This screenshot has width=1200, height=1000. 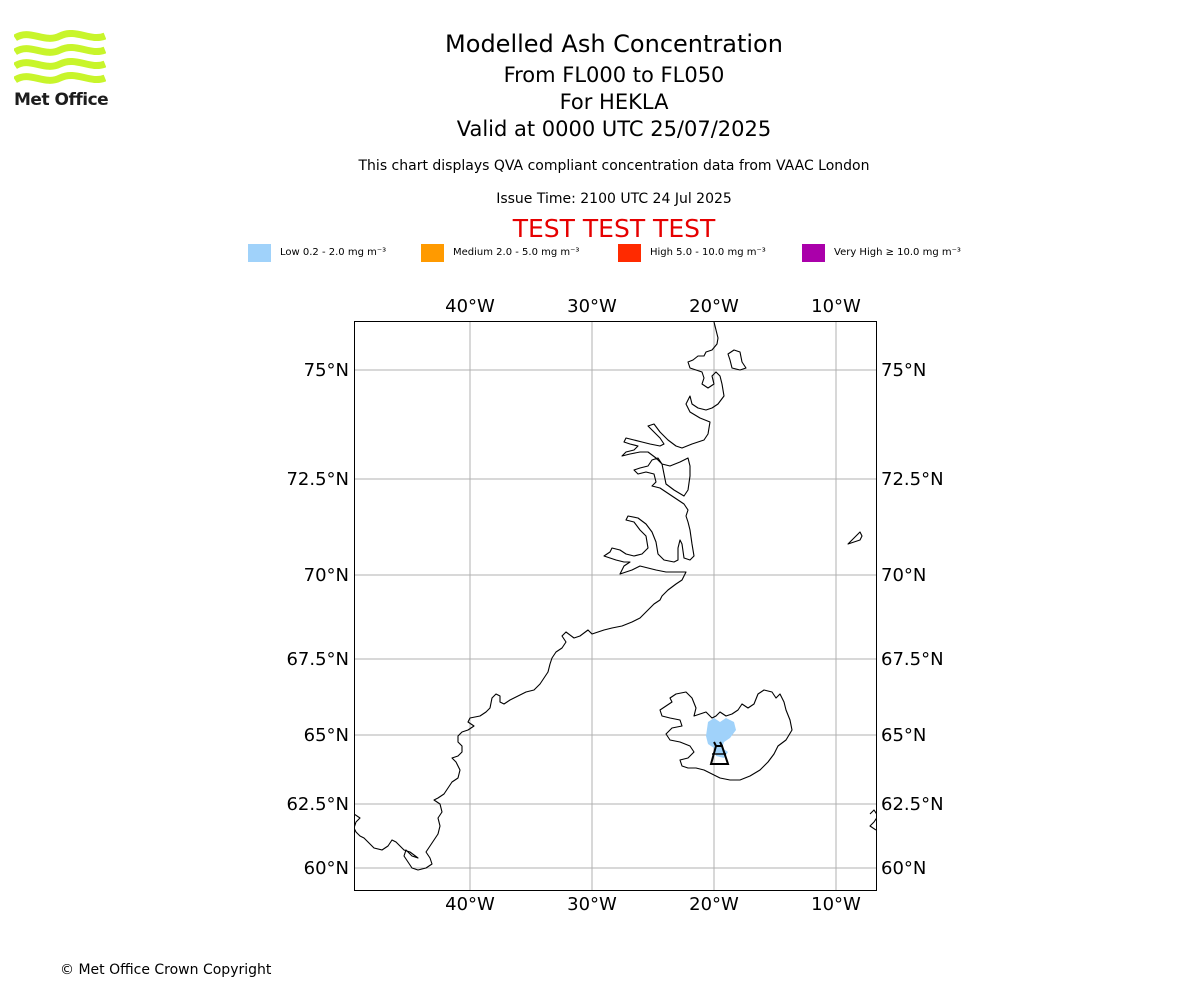 I want to click on left-lat-label: 75°N, so click(x=326, y=370).